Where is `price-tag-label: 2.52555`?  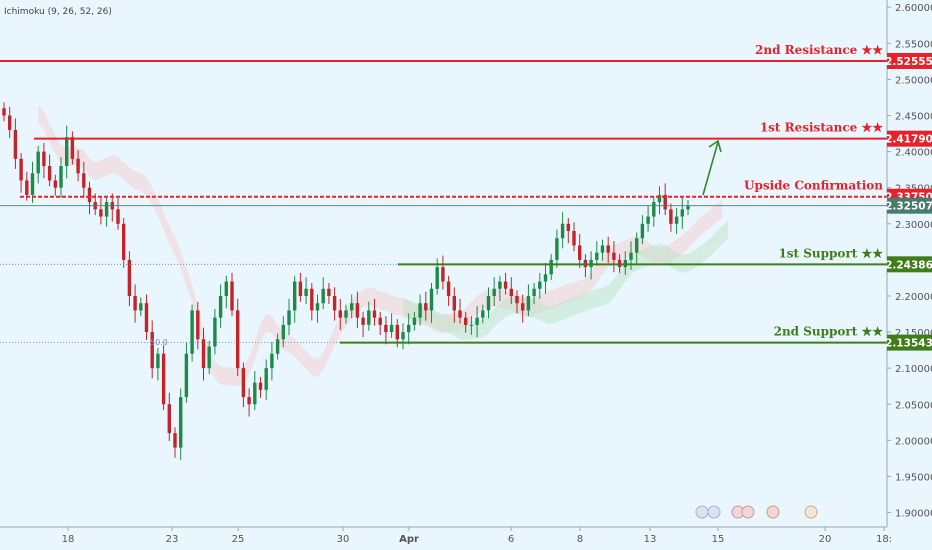
price-tag-label: 2.52555 is located at coordinates (908, 62).